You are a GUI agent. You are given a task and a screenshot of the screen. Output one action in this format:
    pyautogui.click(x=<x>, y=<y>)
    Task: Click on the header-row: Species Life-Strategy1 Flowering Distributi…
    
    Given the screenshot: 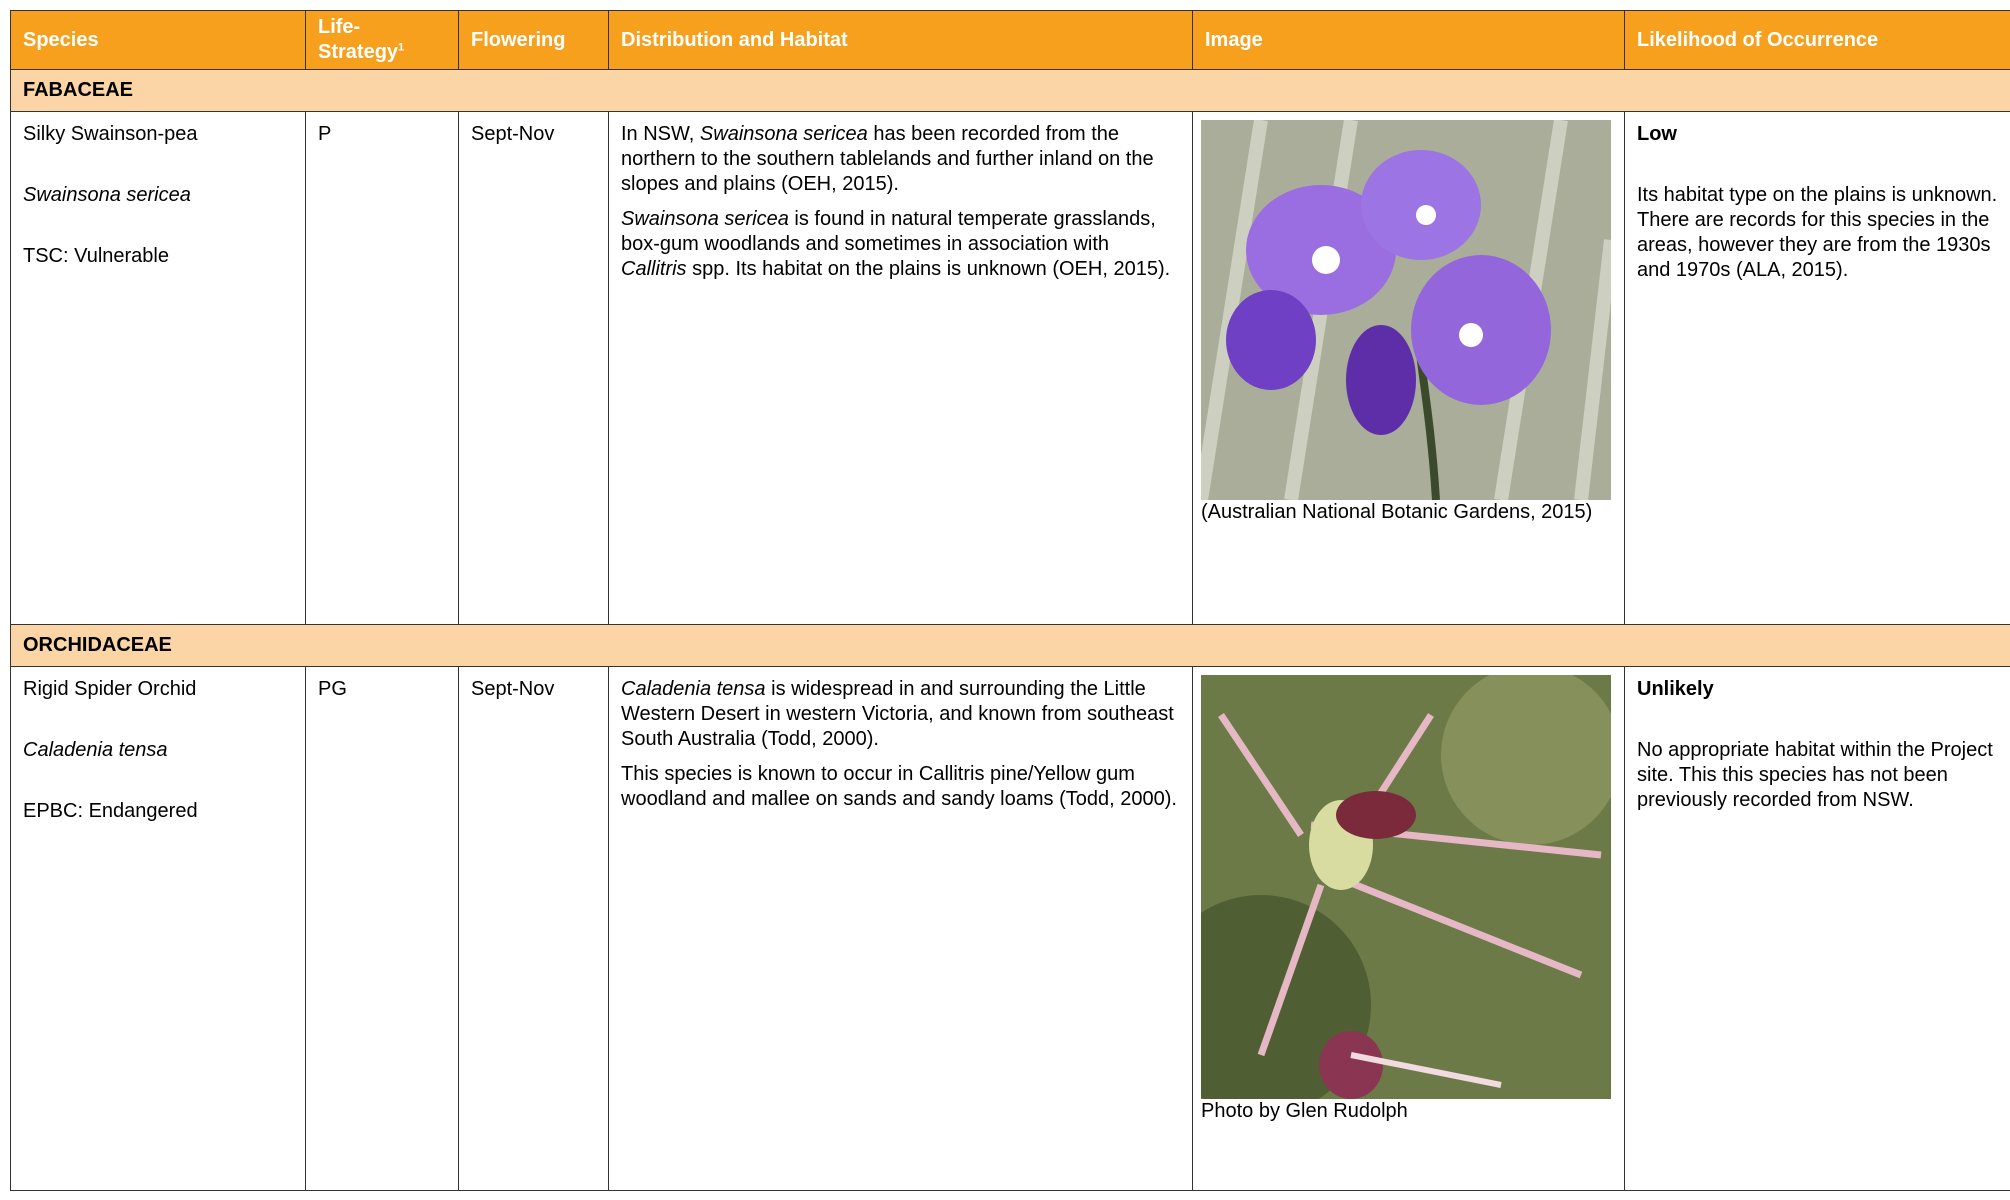 What is the action you would take?
    pyautogui.click(x=1010, y=40)
    